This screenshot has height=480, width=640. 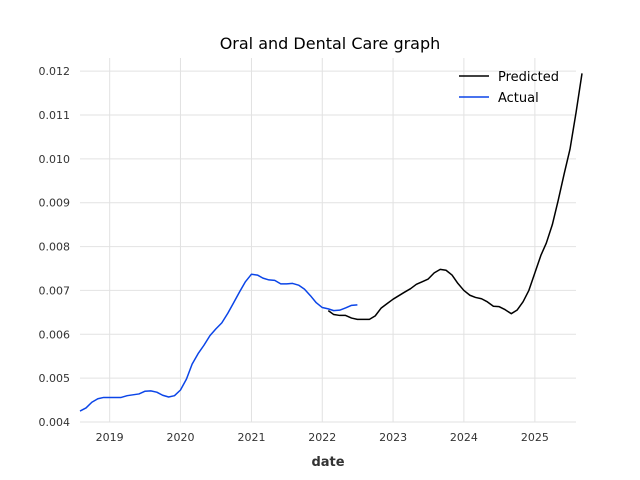 I want to click on chart-title: Oral and Dental Care graph, so click(x=330, y=43).